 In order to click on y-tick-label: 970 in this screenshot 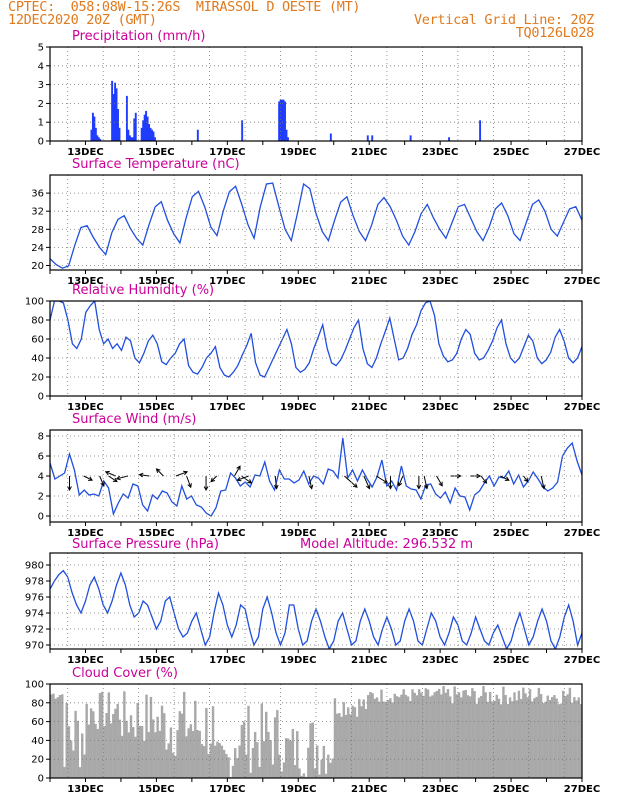, I will do `click(34, 646)`.